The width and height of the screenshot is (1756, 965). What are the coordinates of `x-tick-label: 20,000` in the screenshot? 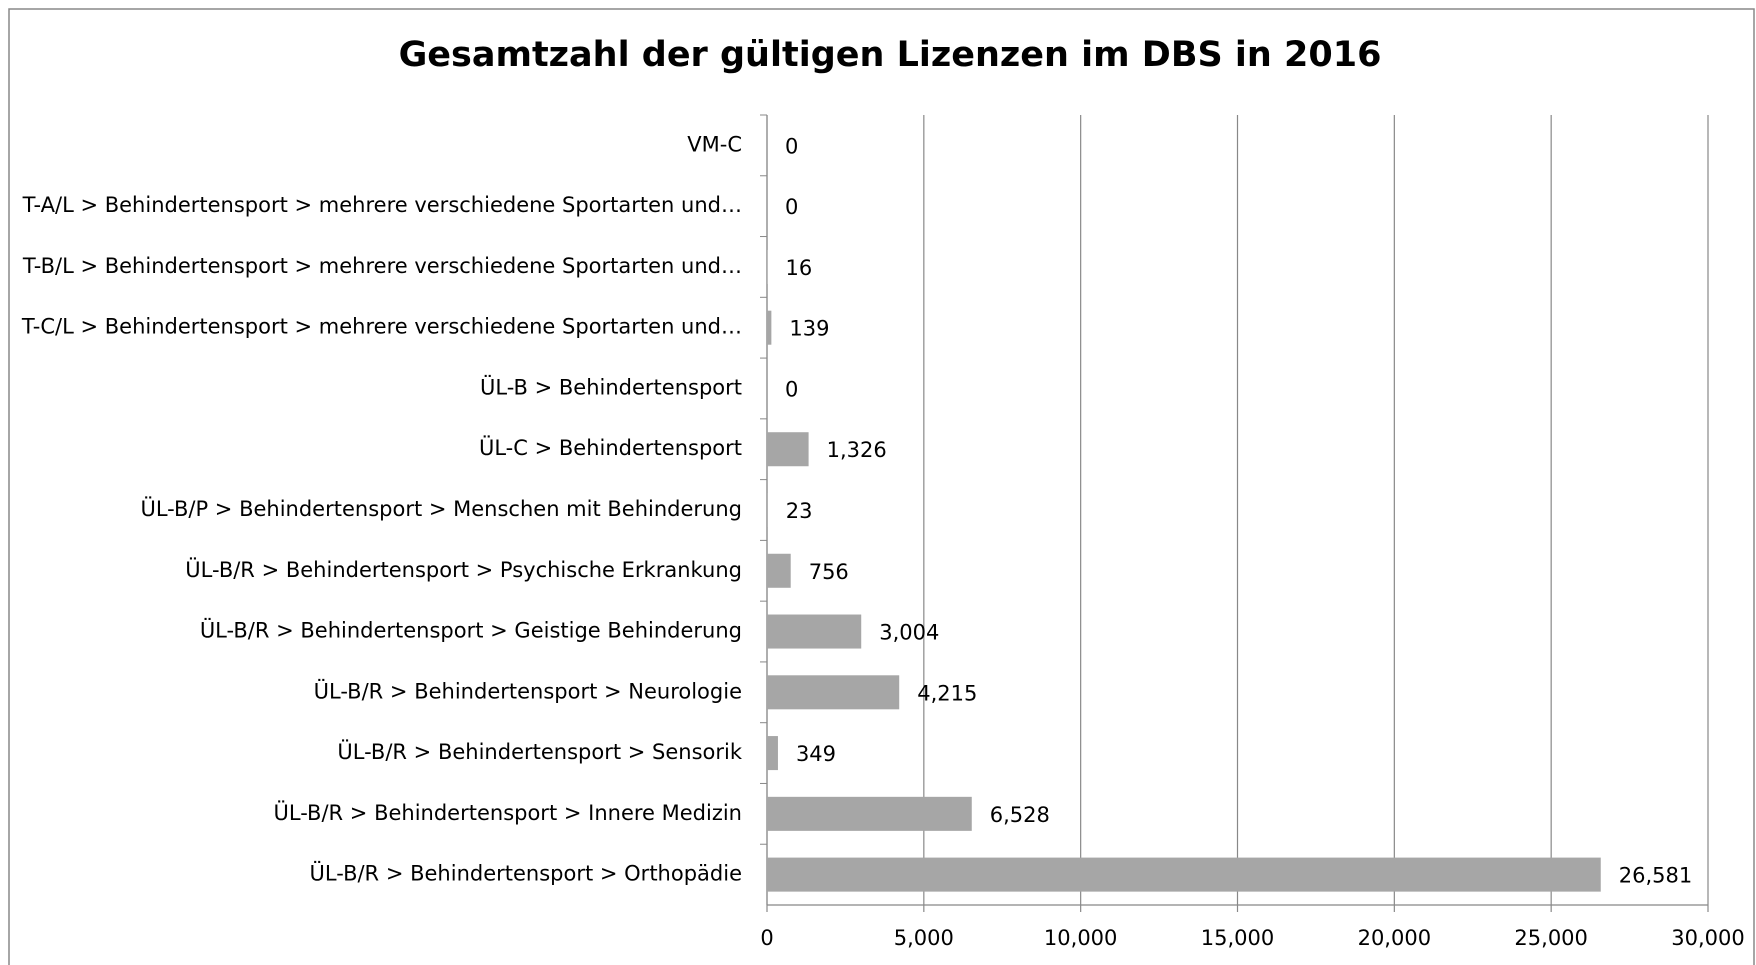 It's located at (1394, 938).